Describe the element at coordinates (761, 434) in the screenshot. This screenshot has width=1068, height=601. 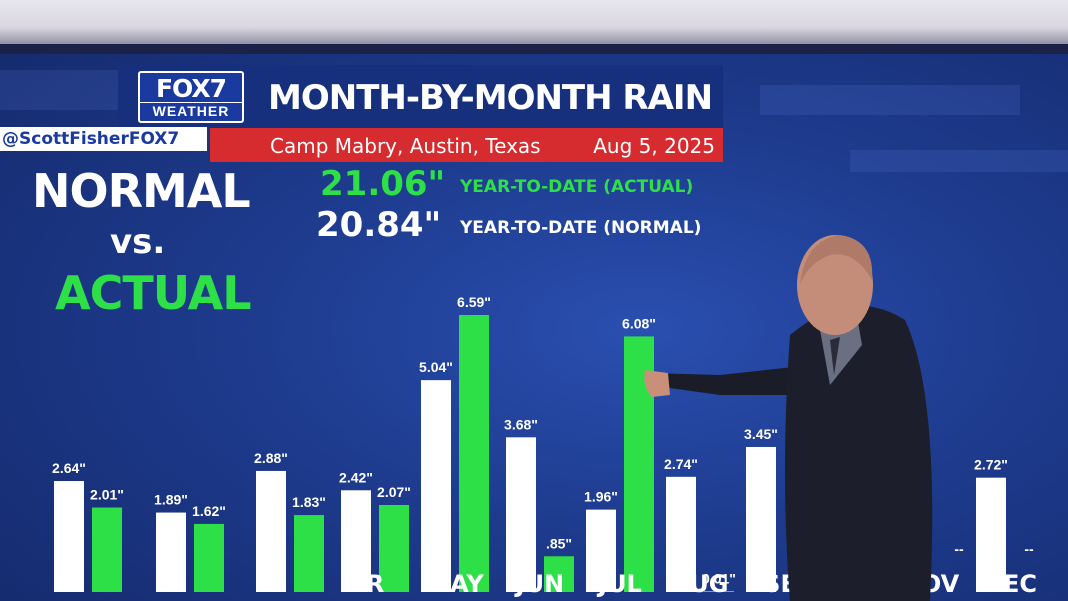
I see `label-normal-sep: 3.45"` at that location.